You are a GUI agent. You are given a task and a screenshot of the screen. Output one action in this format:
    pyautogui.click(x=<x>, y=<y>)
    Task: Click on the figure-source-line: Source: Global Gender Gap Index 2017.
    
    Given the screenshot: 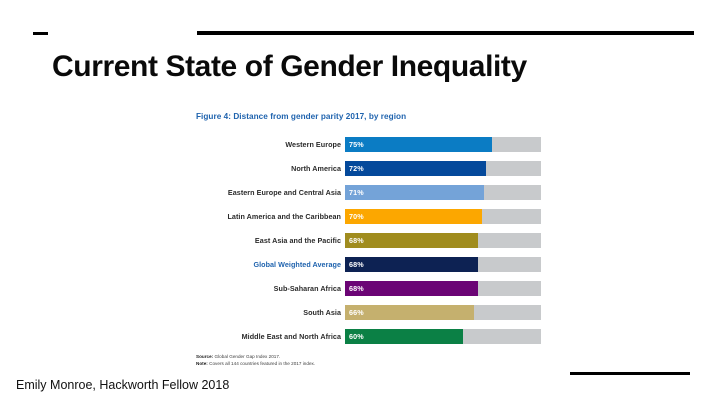 What is the action you would take?
    pyautogui.click(x=376, y=356)
    